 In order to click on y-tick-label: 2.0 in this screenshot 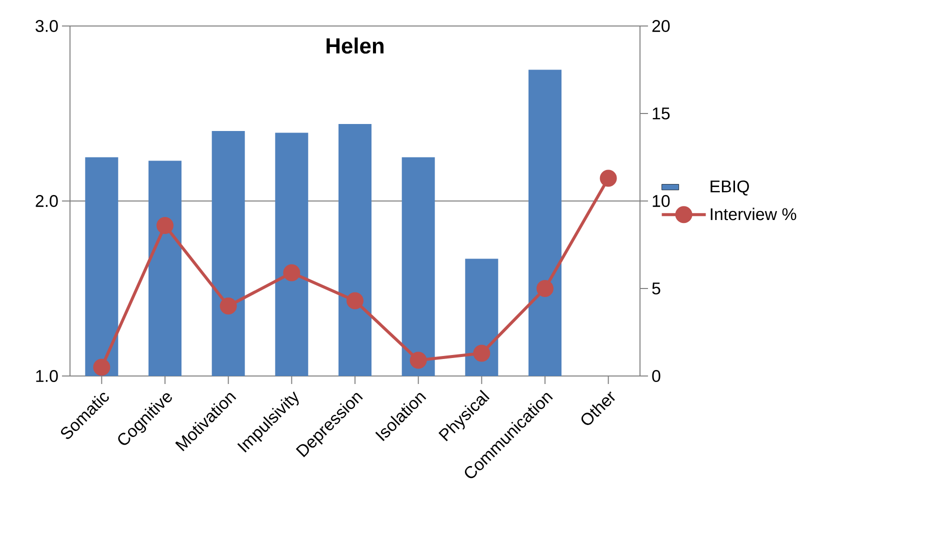, I will do `click(47, 201)`.